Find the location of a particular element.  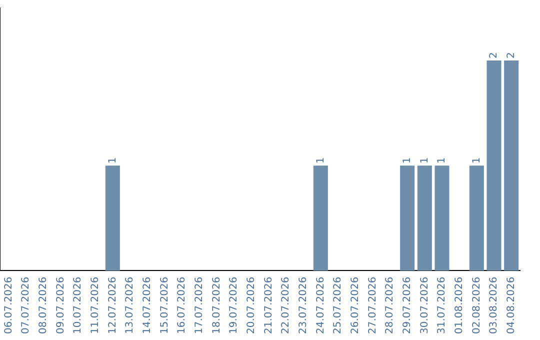

x-tick-label: 13.07.2026 is located at coordinates (130, 305).